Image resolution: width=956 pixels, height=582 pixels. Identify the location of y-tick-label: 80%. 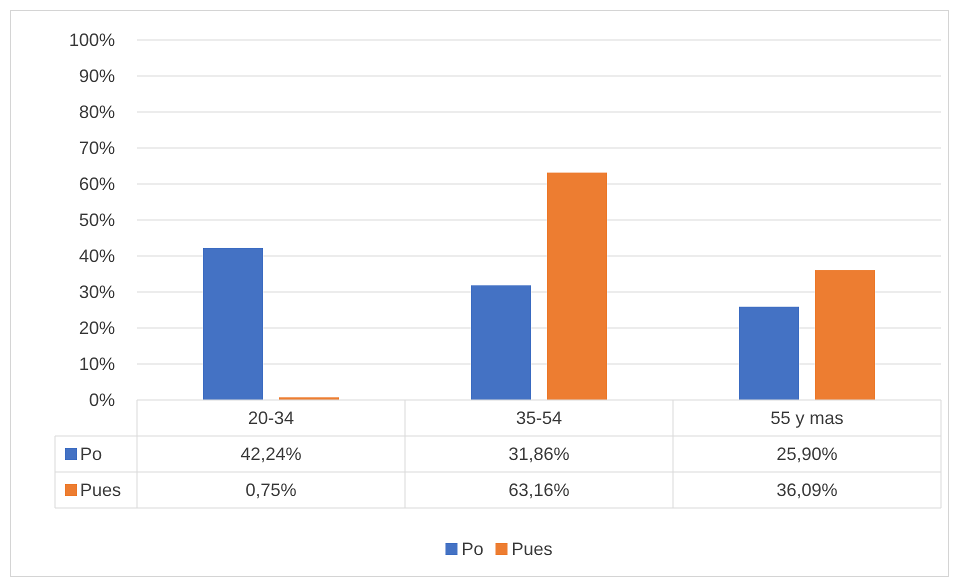
(96, 112).